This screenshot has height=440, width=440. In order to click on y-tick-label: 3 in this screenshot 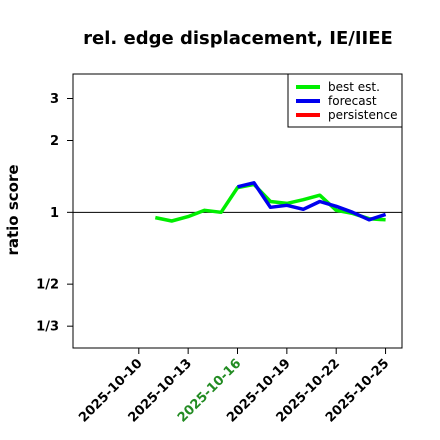, I will do `click(54, 99)`.